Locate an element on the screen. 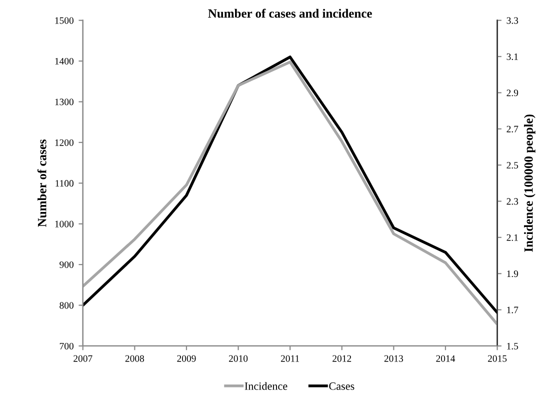  x-tick-label: 2007 is located at coordinates (83, 358).